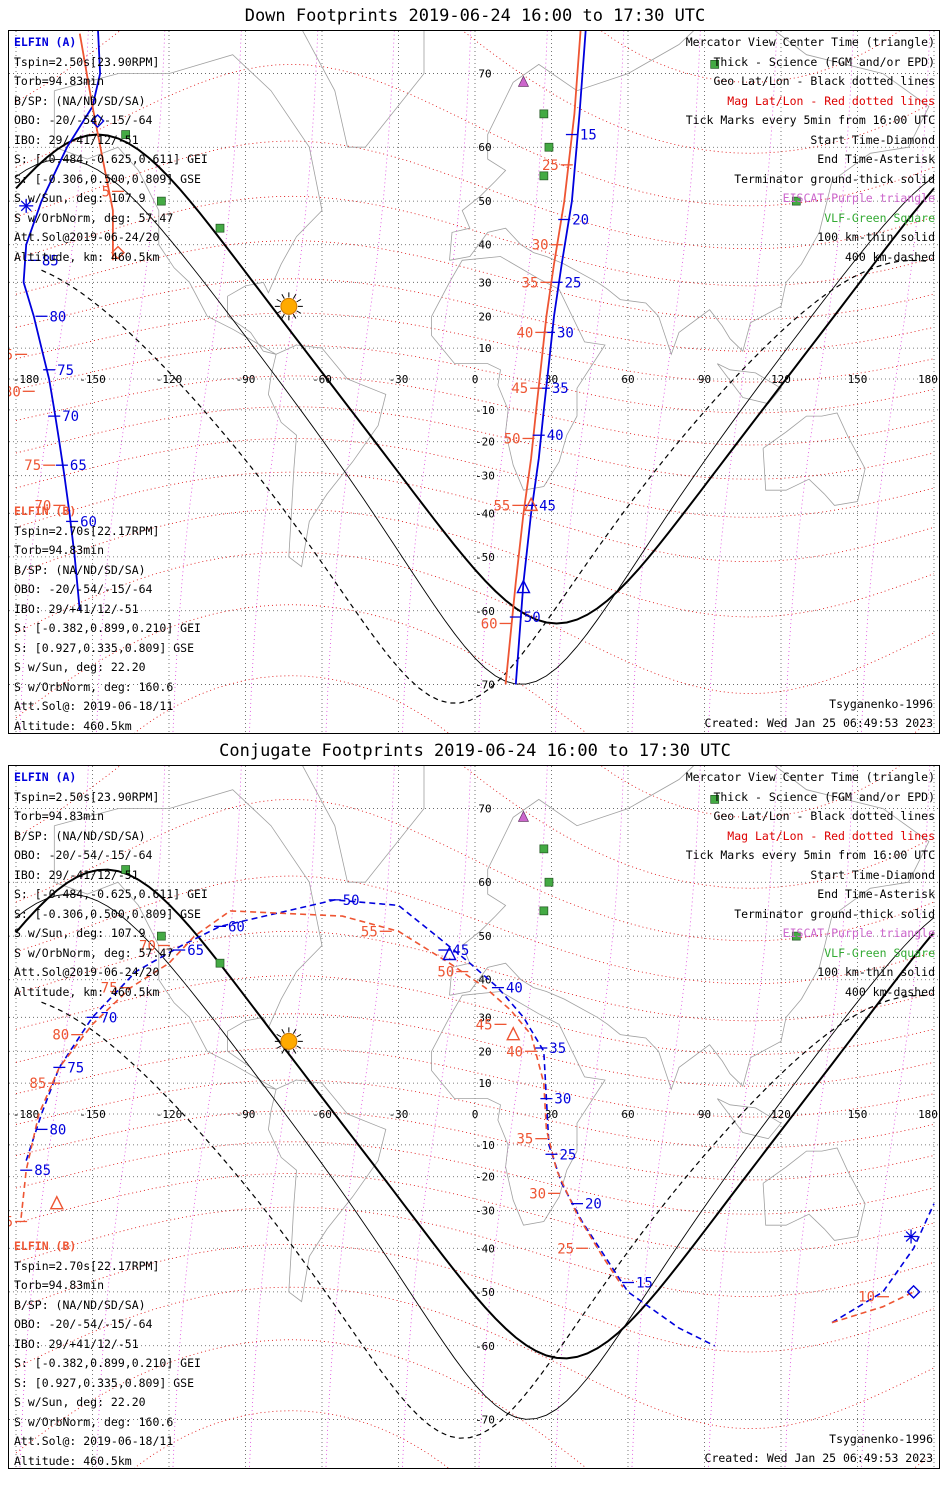 The height and width of the screenshot is (1500, 950). Describe the element at coordinates (872, 139) in the screenshot. I see `legend-item: Start Time-Diamond` at that location.